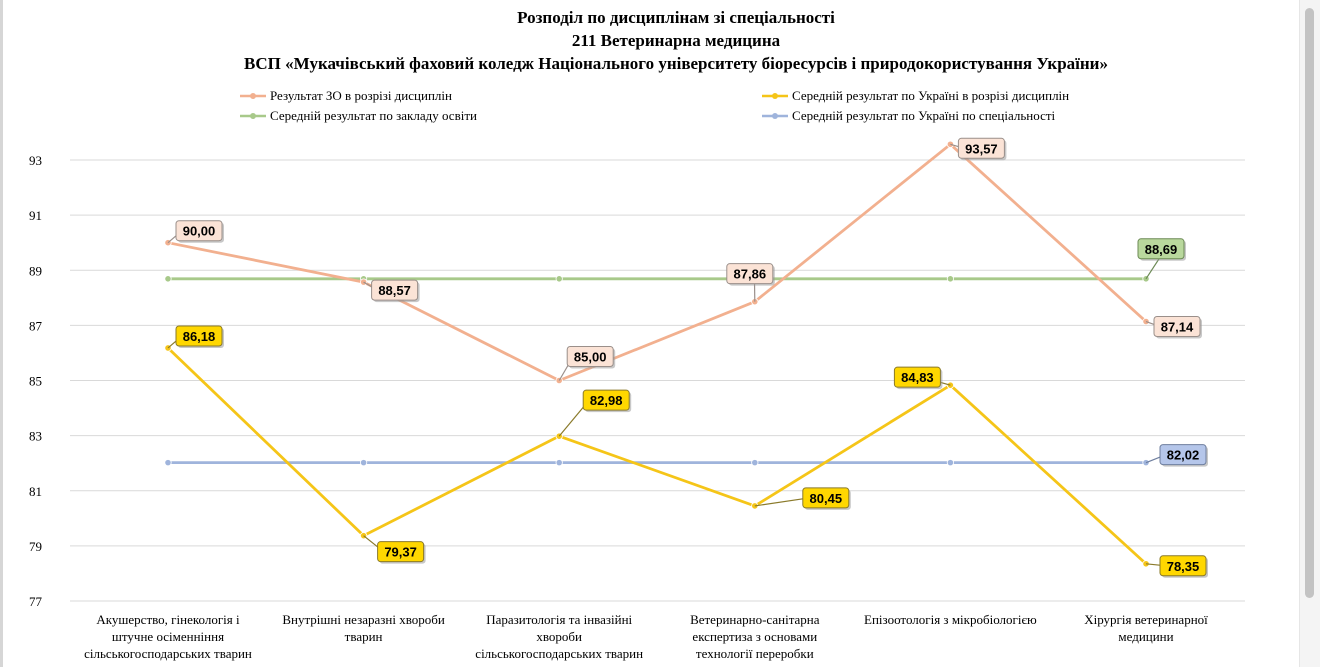 This screenshot has width=1320, height=667. I want to click on data-label: 88,69, so click(1161, 249).